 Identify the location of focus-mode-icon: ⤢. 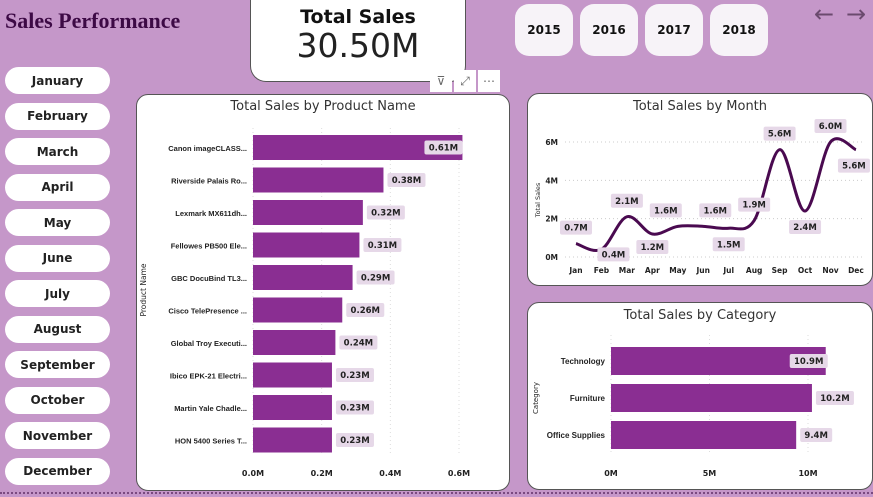
(465, 81).